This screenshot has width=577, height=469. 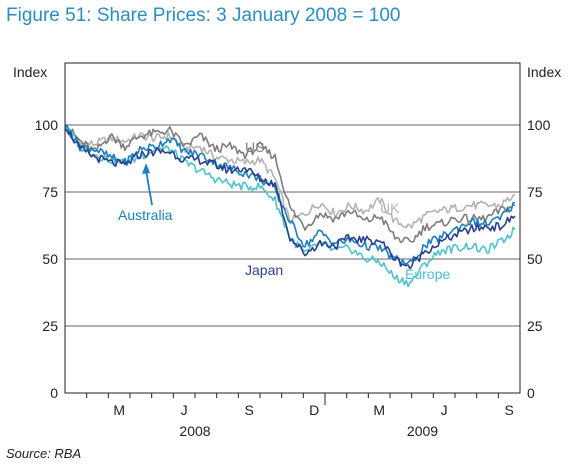 I want to click on x-year-label: 2008, so click(x=194, y=431).